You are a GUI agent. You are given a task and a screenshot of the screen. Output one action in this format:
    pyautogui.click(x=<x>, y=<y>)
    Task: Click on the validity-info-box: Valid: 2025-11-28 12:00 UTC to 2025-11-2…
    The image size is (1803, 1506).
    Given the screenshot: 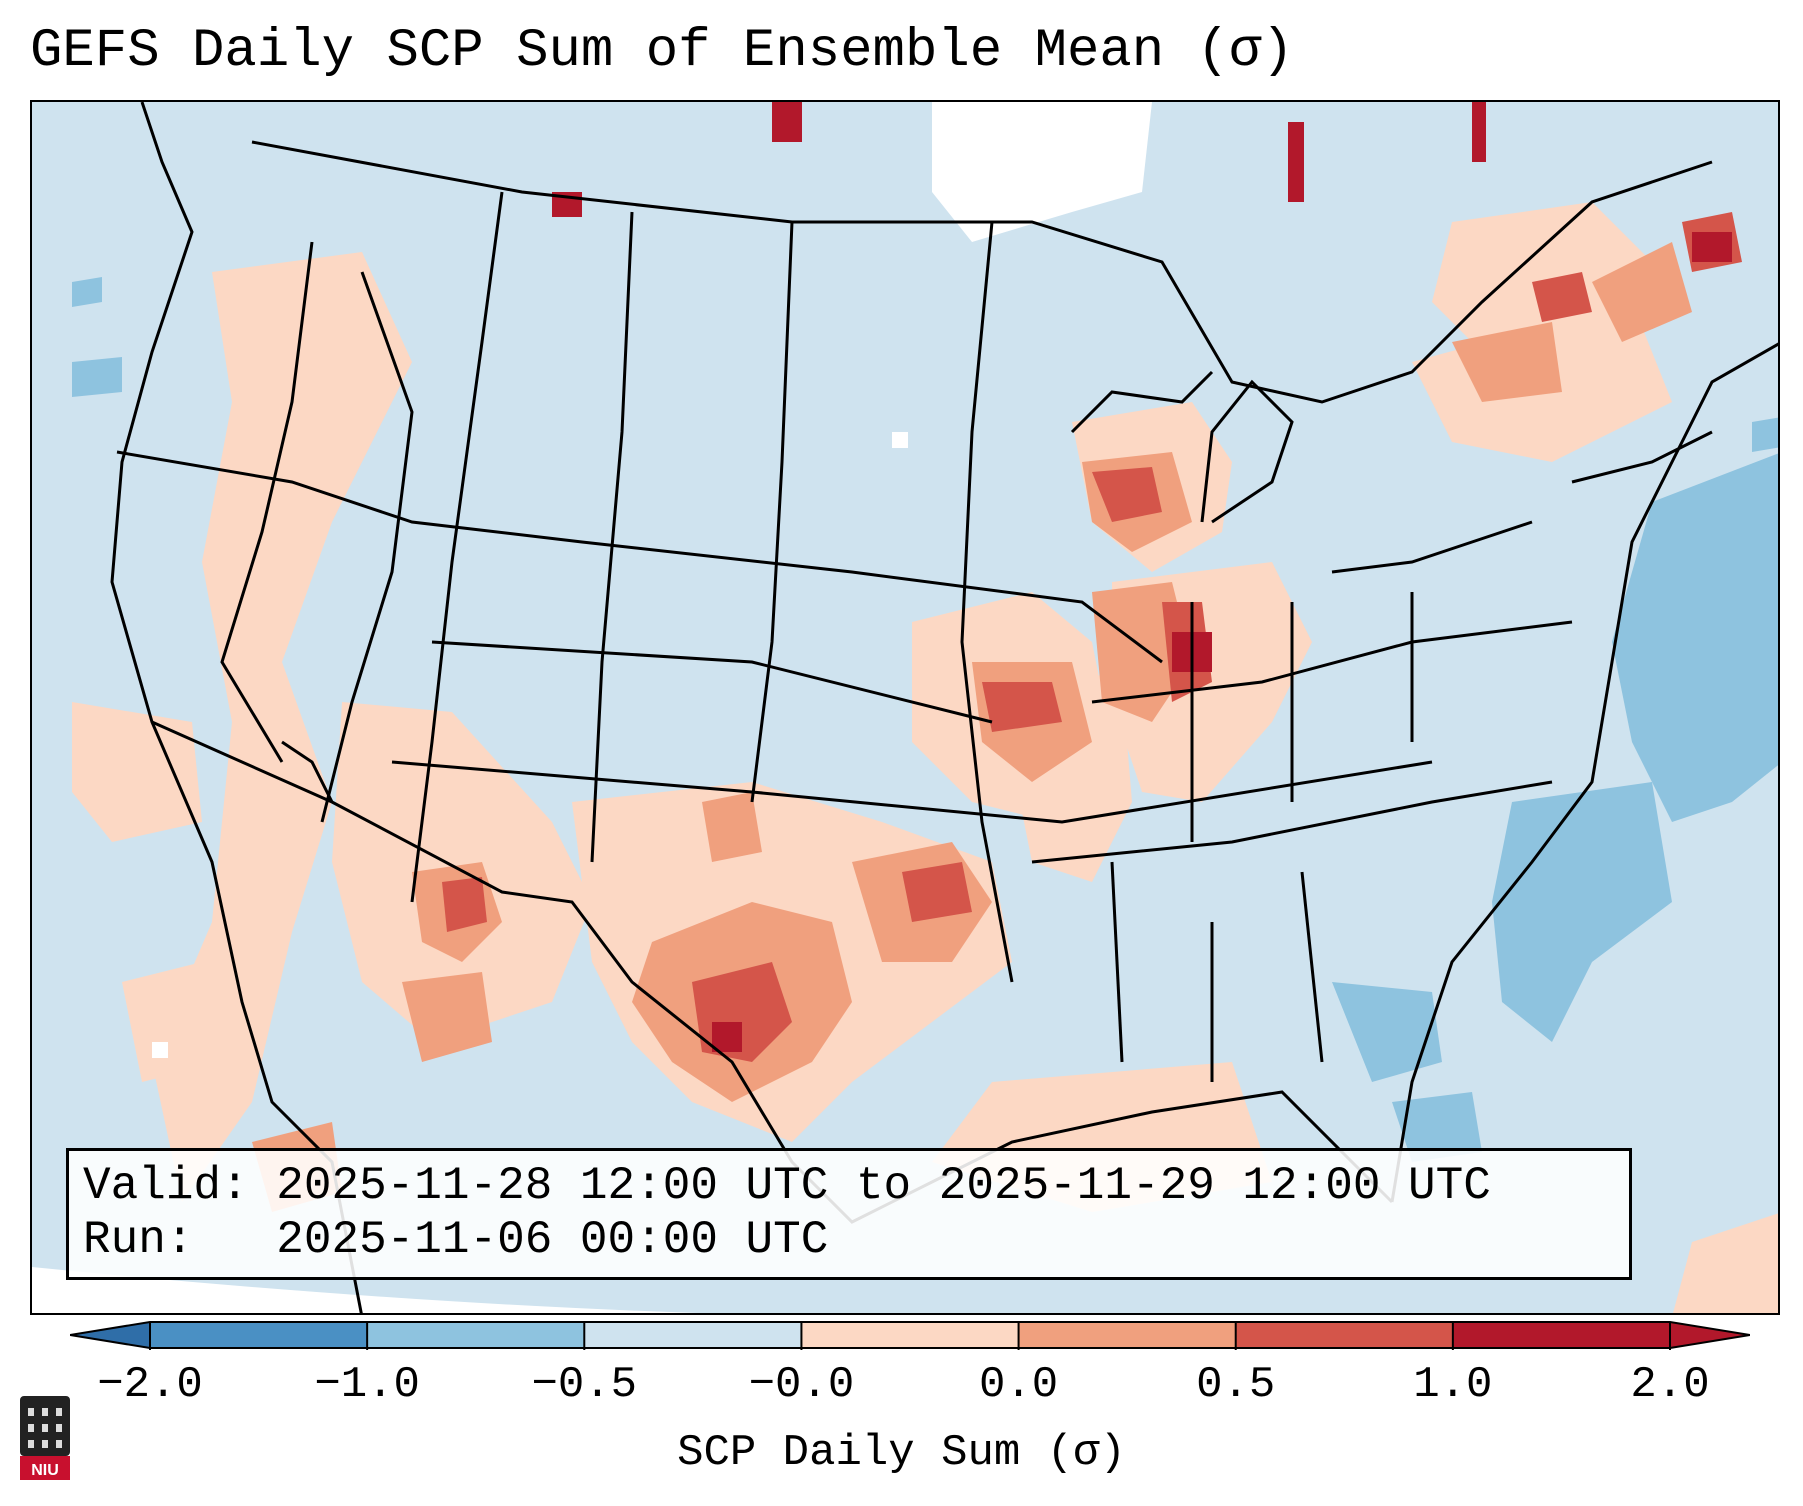 What is the action you would take?
    pyautogui.click(x=849, y=1214)
    